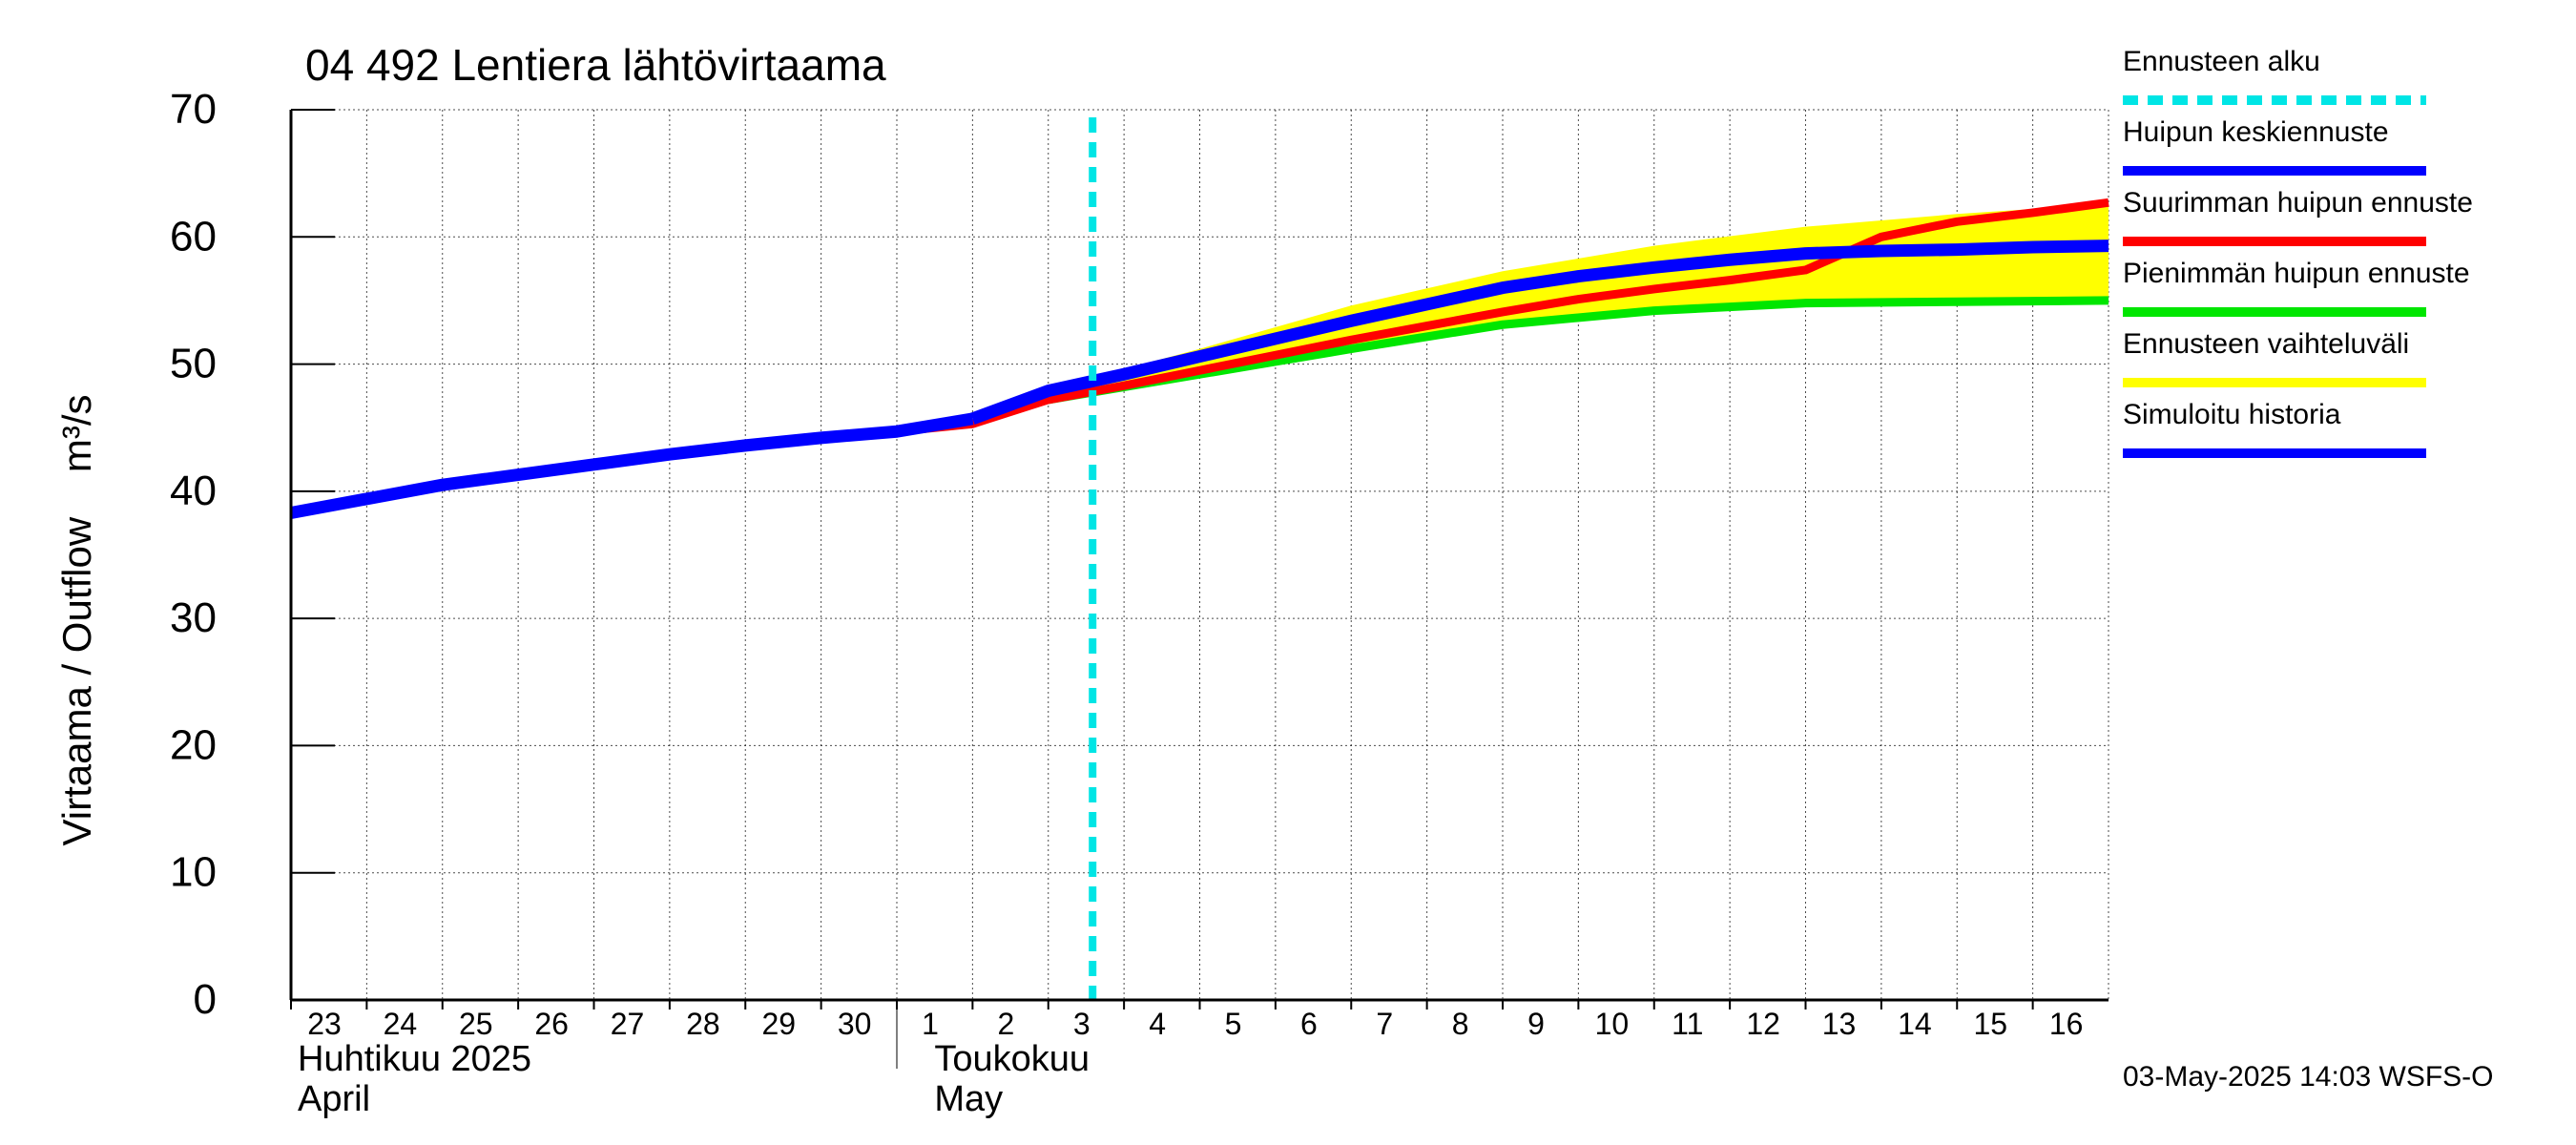 This screenshot has width=2576, height=1145. Describe the element at coordinates (2232, 415) in the screenshot. I see `legend-label: Simuloitu historia` at that location.